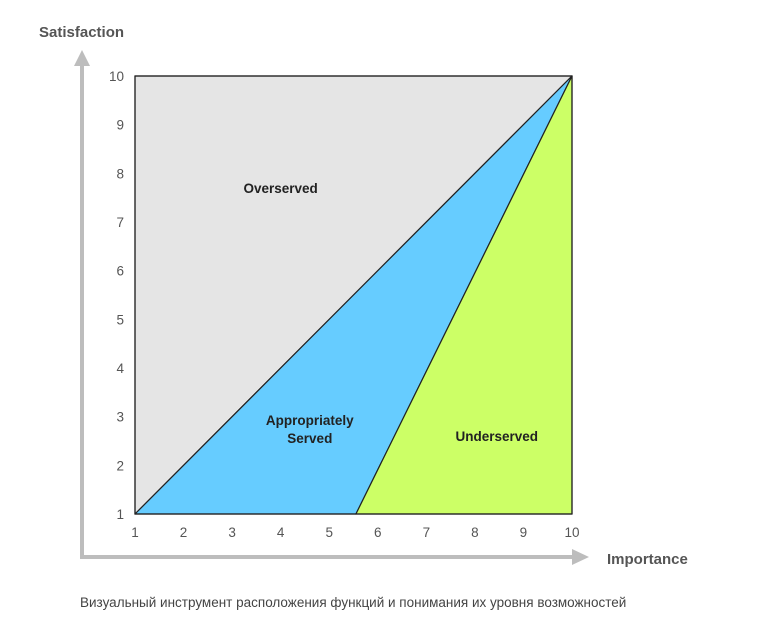  Describe the element at coordinates (81, 32) in the screenshot. I see `y-axis-title: Satisfaction` at that location.